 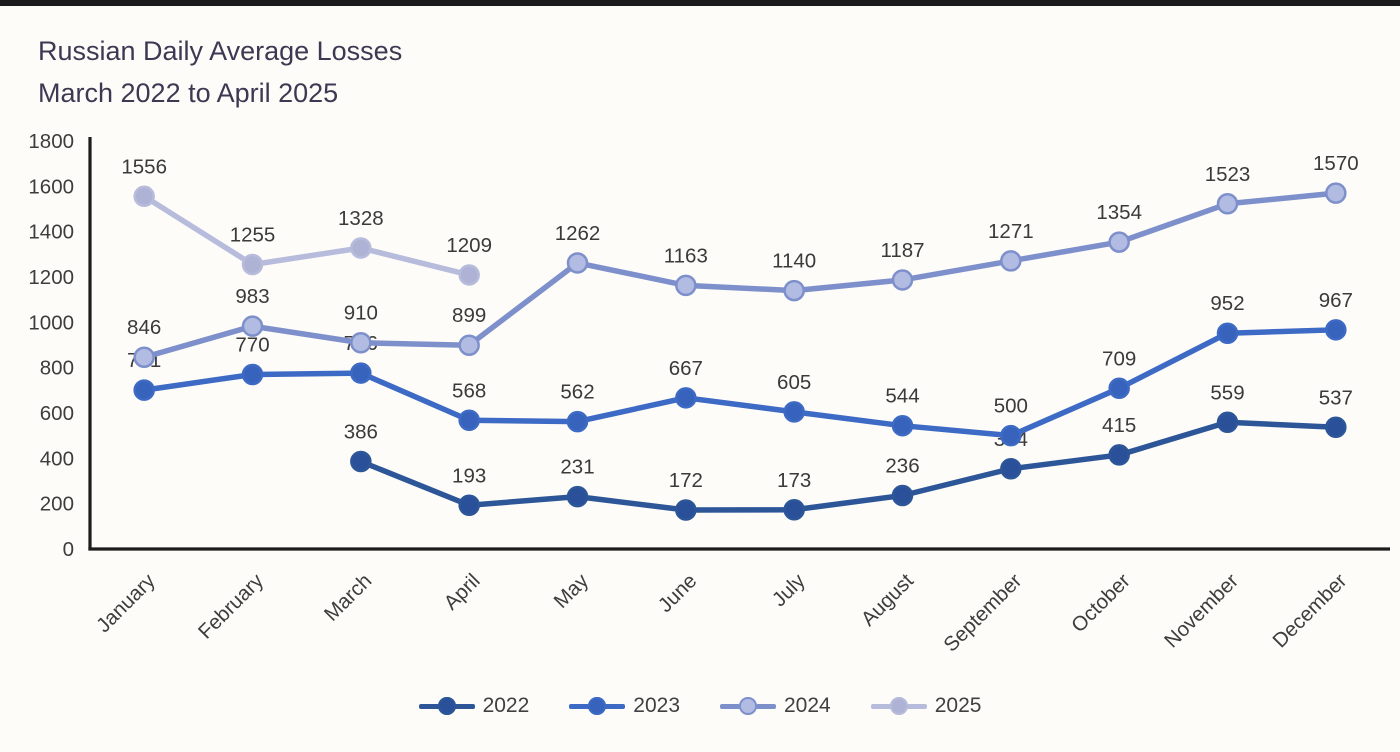 What do you see at coordinates (51, 322) in the screenshot?
I see `y-axis-tick-label: 1000` at bounding box center [51, 322].